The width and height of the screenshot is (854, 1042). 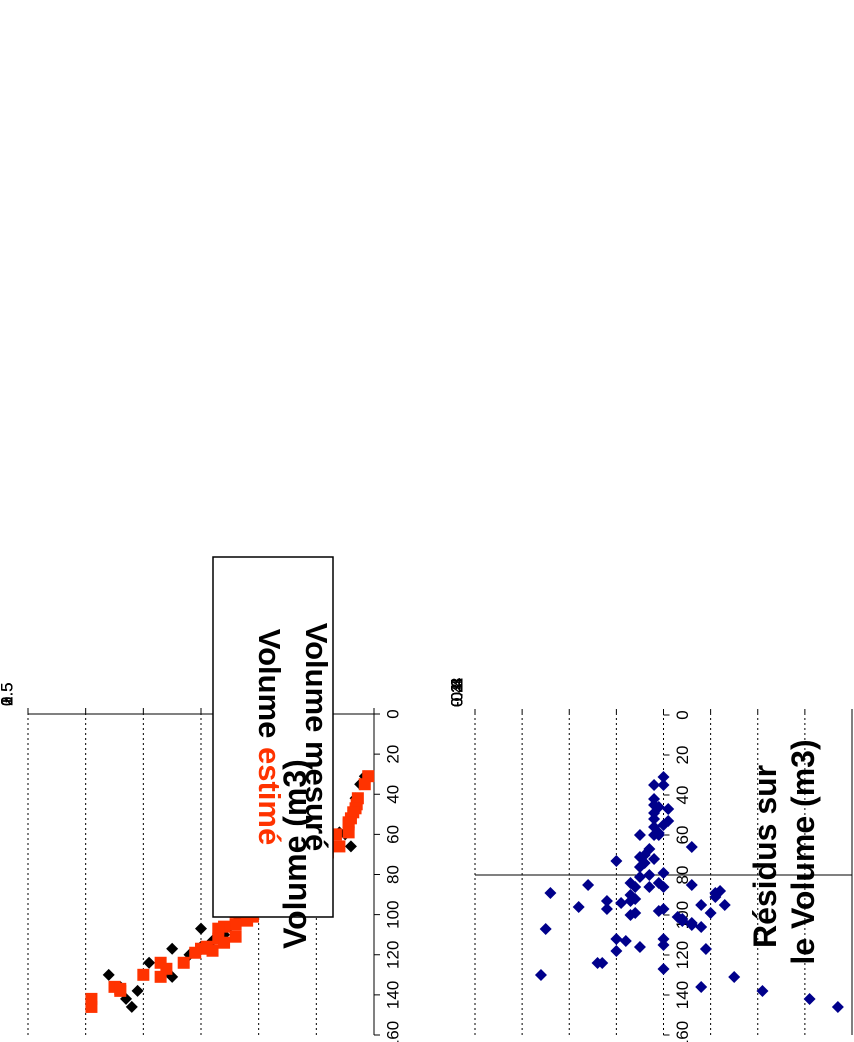 I want to click on y-tick-label: 2, so click(x=8, y=701).